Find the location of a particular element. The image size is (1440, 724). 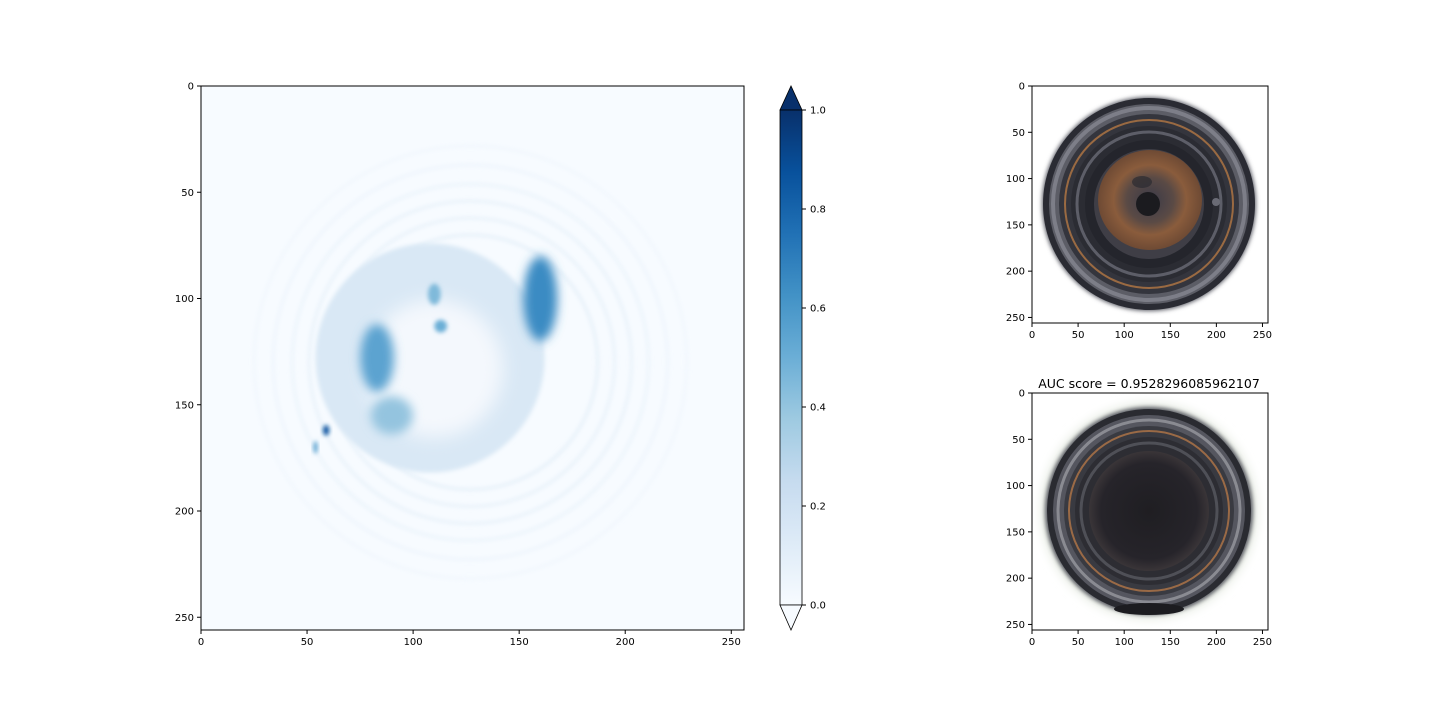

colorbar-gradient is located at coordinates (791, 357).